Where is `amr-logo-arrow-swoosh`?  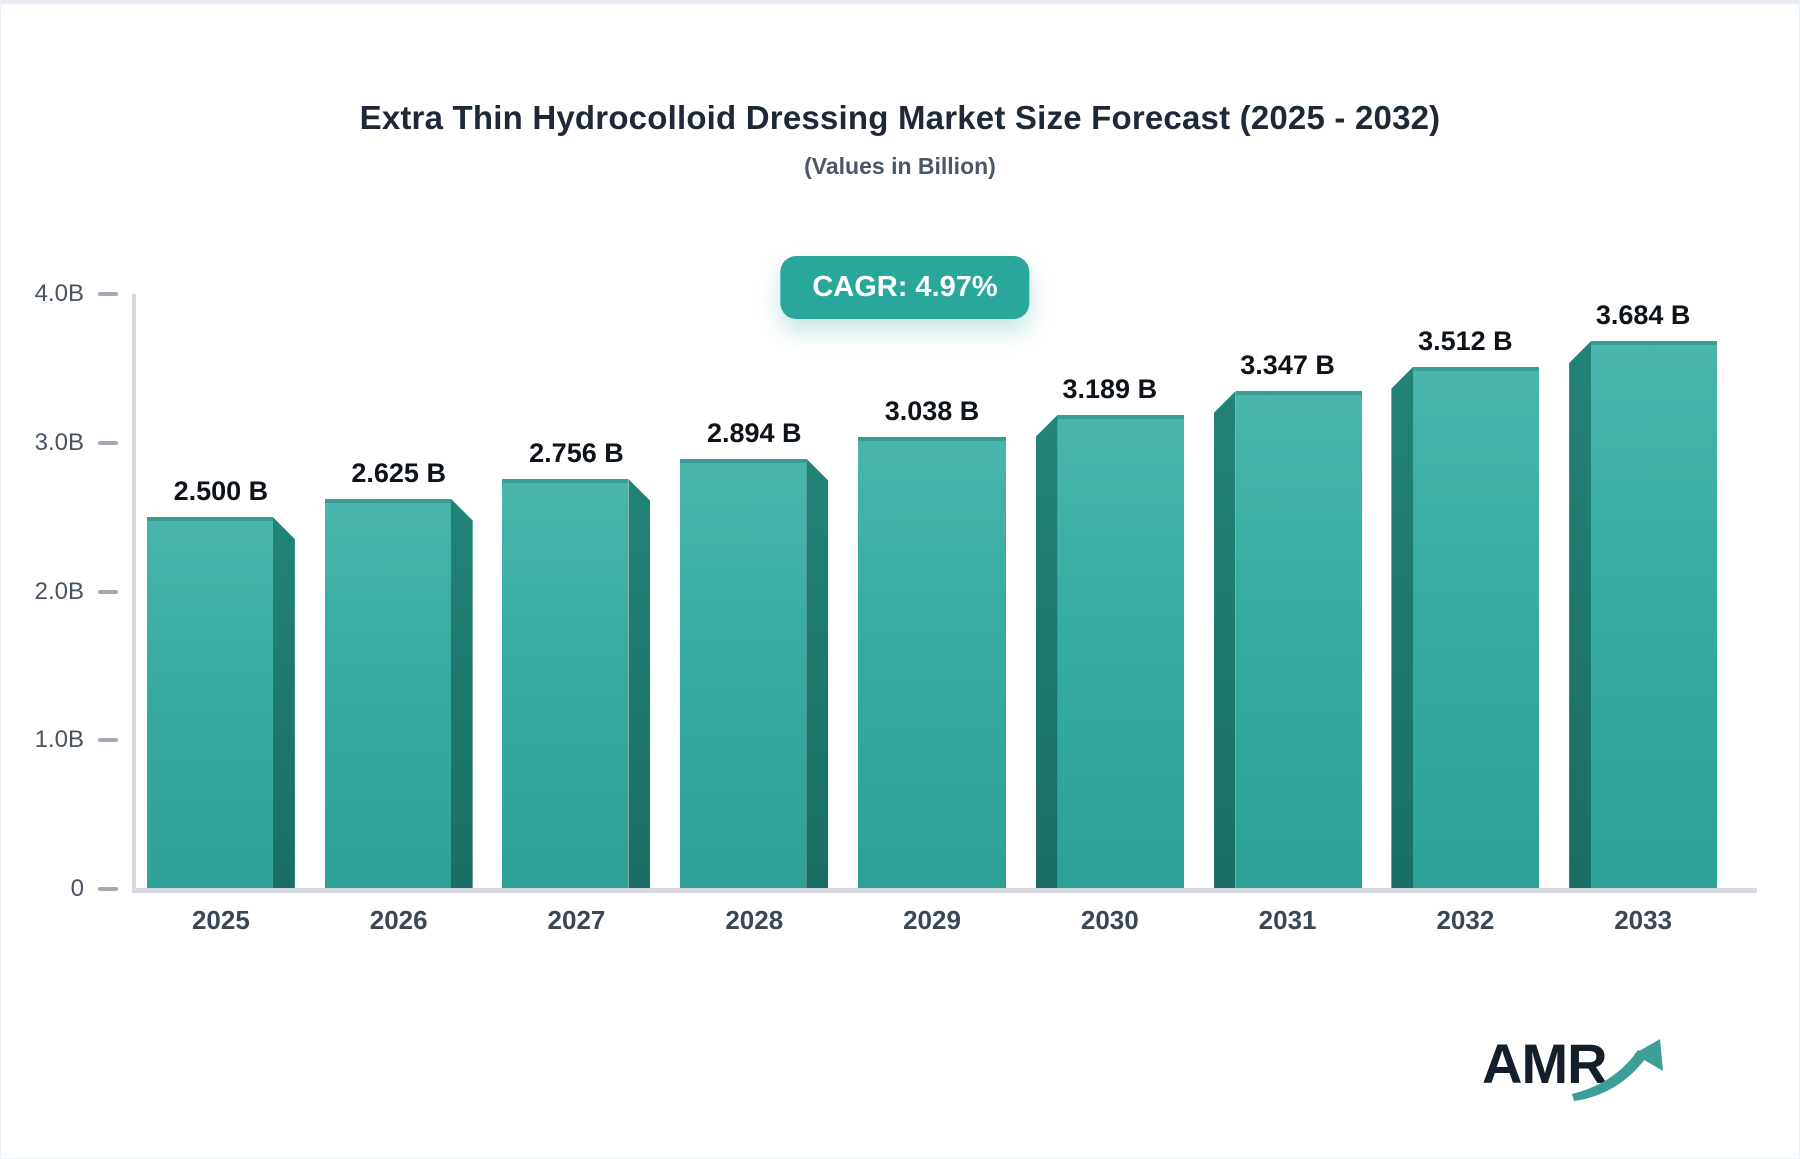
amr-logo-arrow-swoosh is located at coordinates (1610, 1075).